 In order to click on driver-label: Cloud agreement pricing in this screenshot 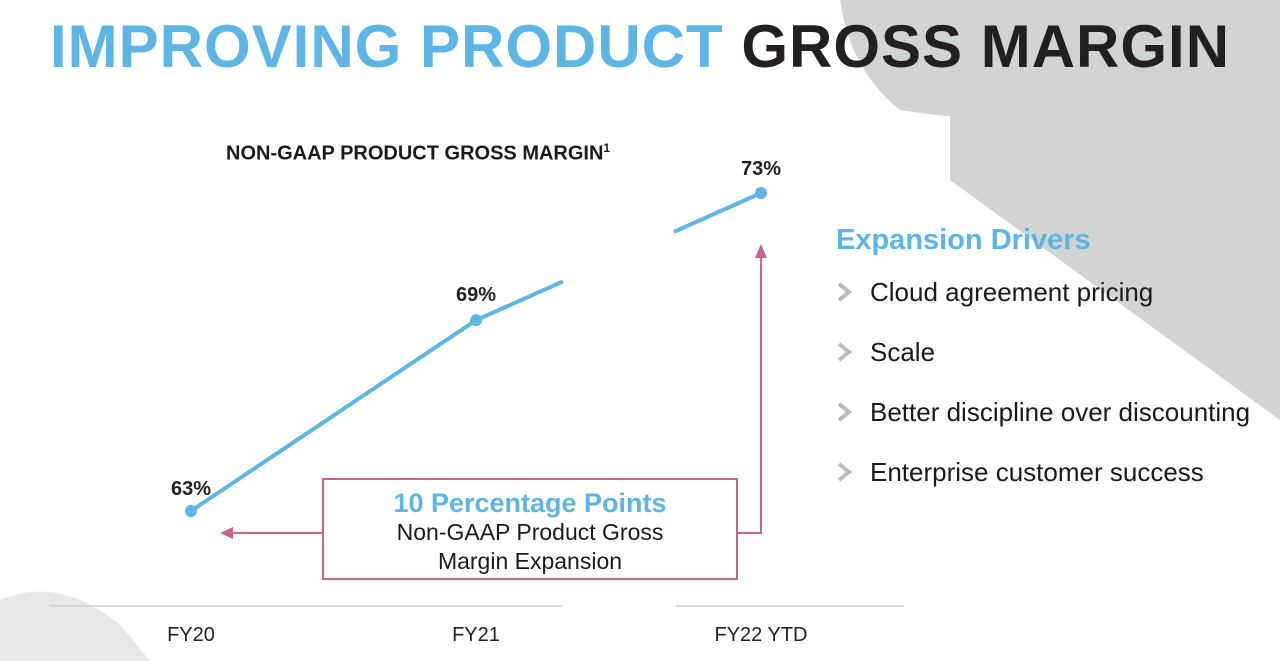, I will do `click(1012, 292)`.